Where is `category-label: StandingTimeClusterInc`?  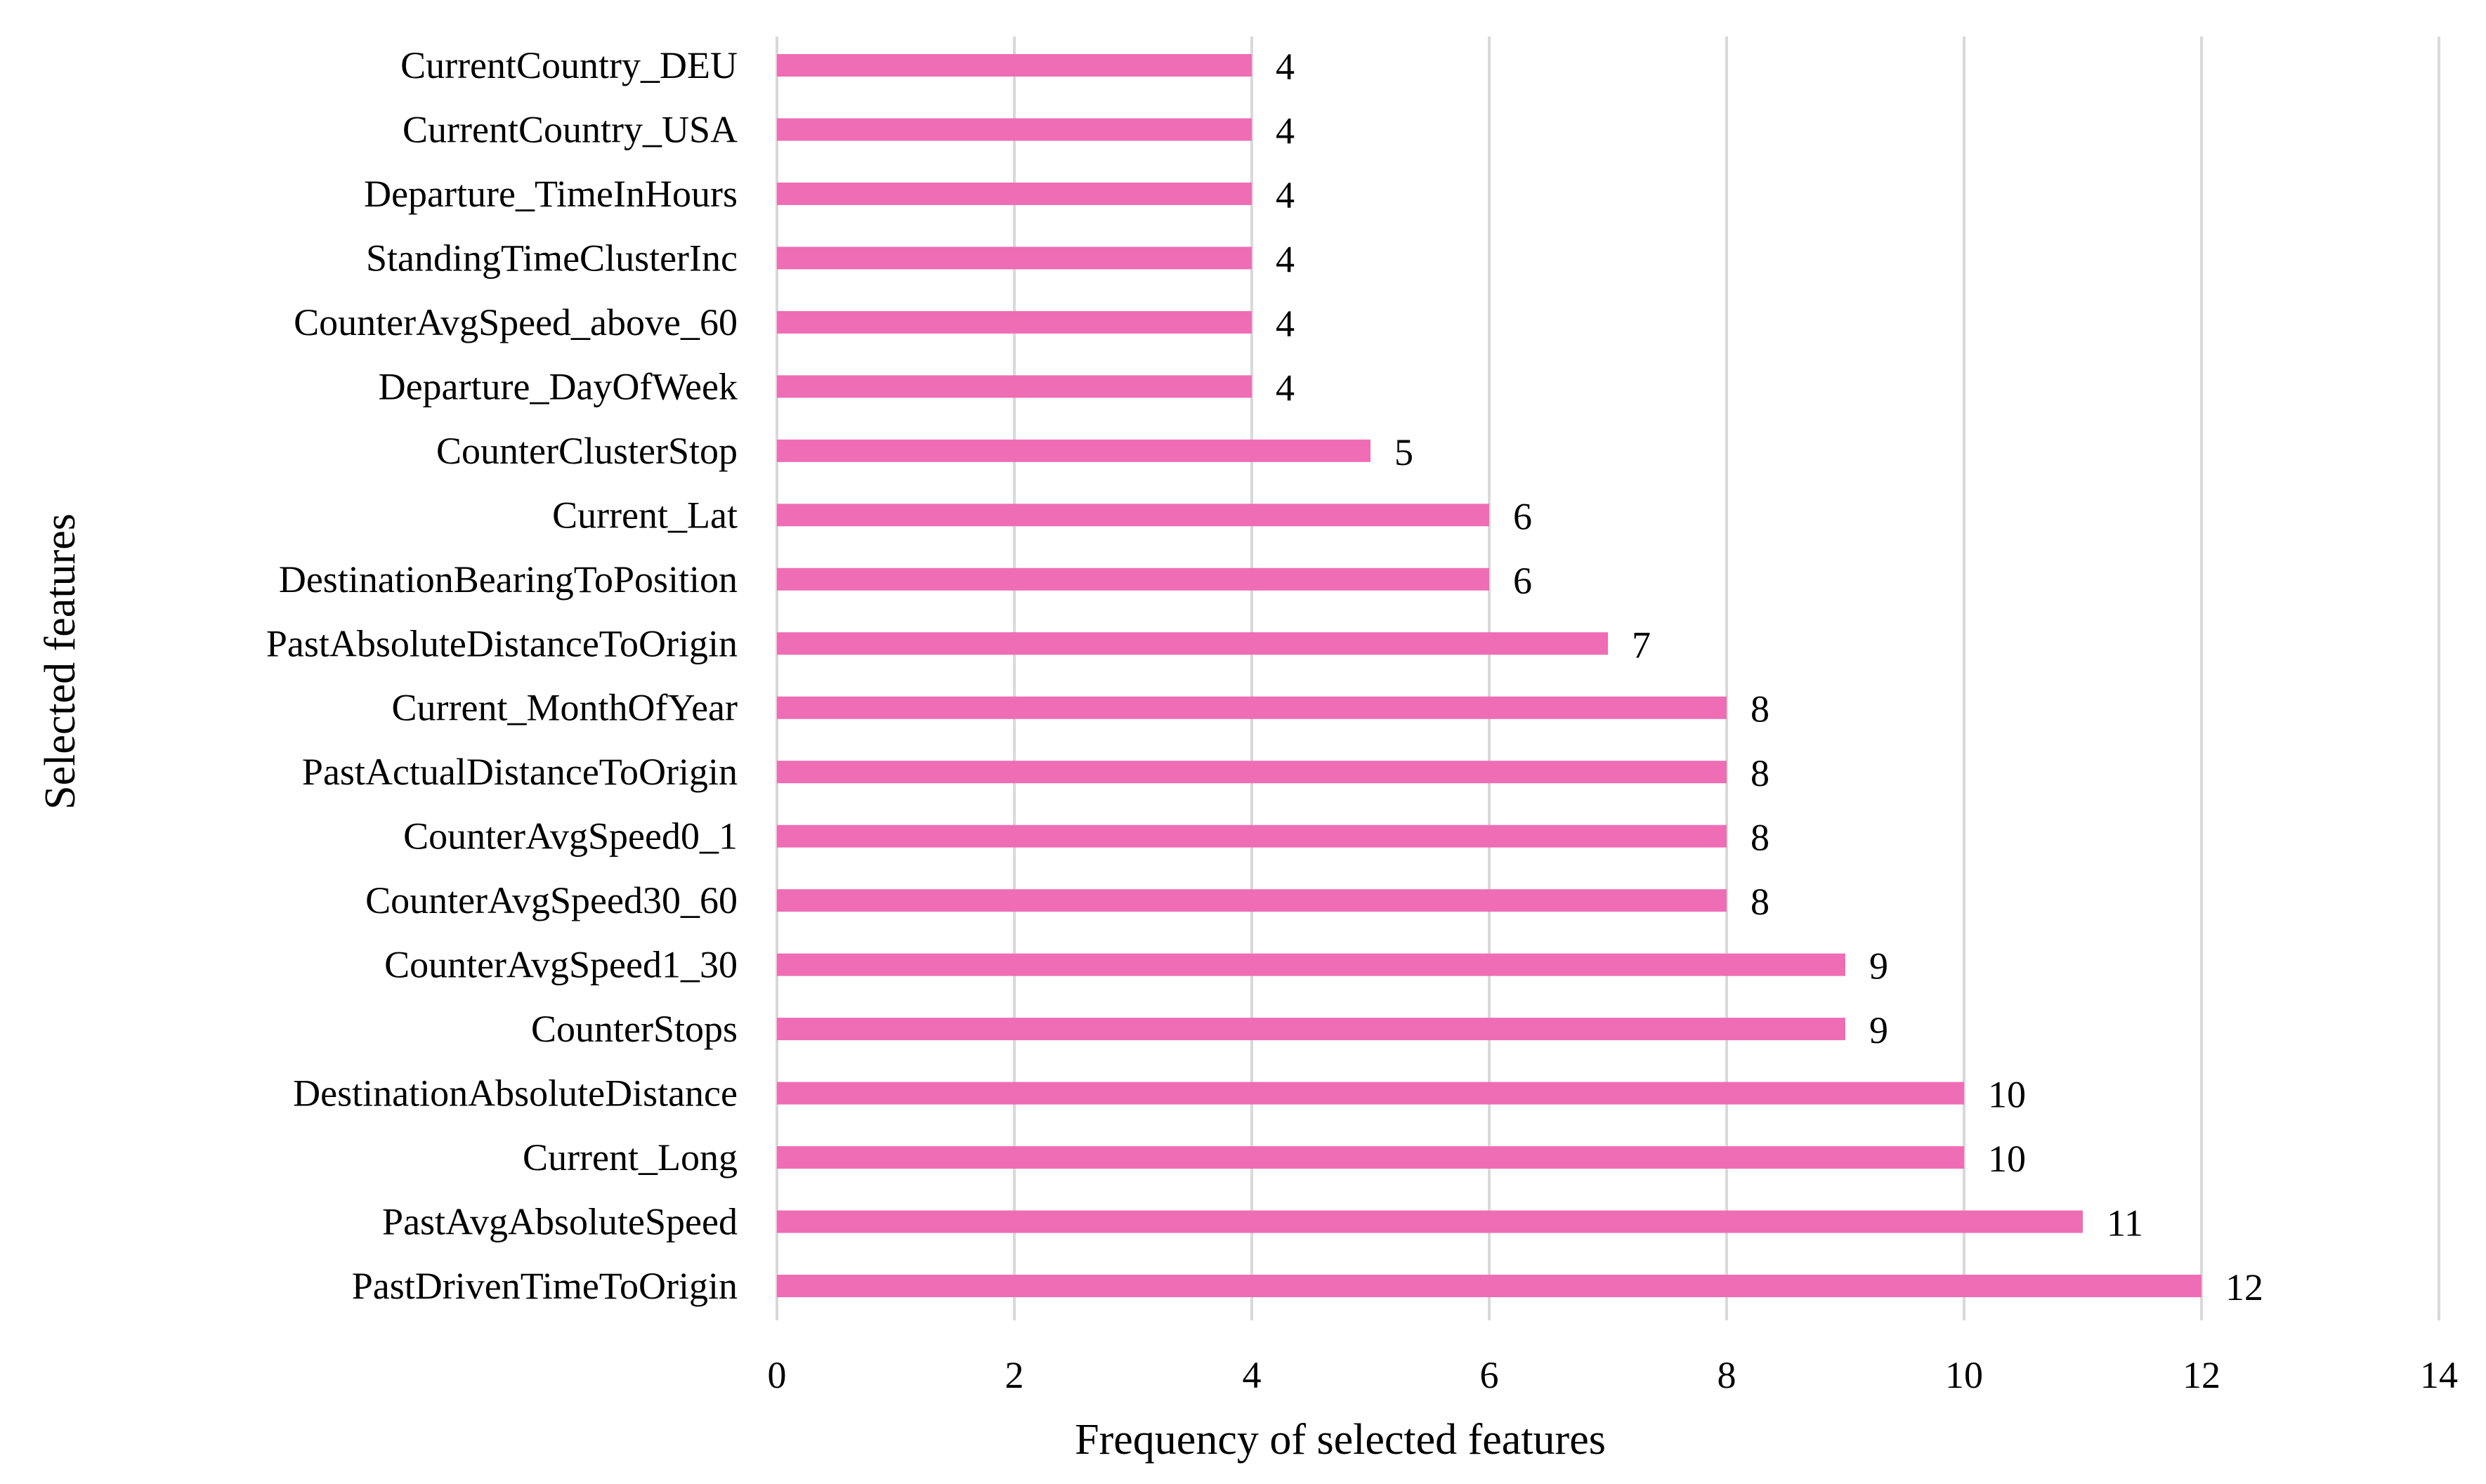 category-label: StandingTimeClusterInc is located at coordinates (552, 258).